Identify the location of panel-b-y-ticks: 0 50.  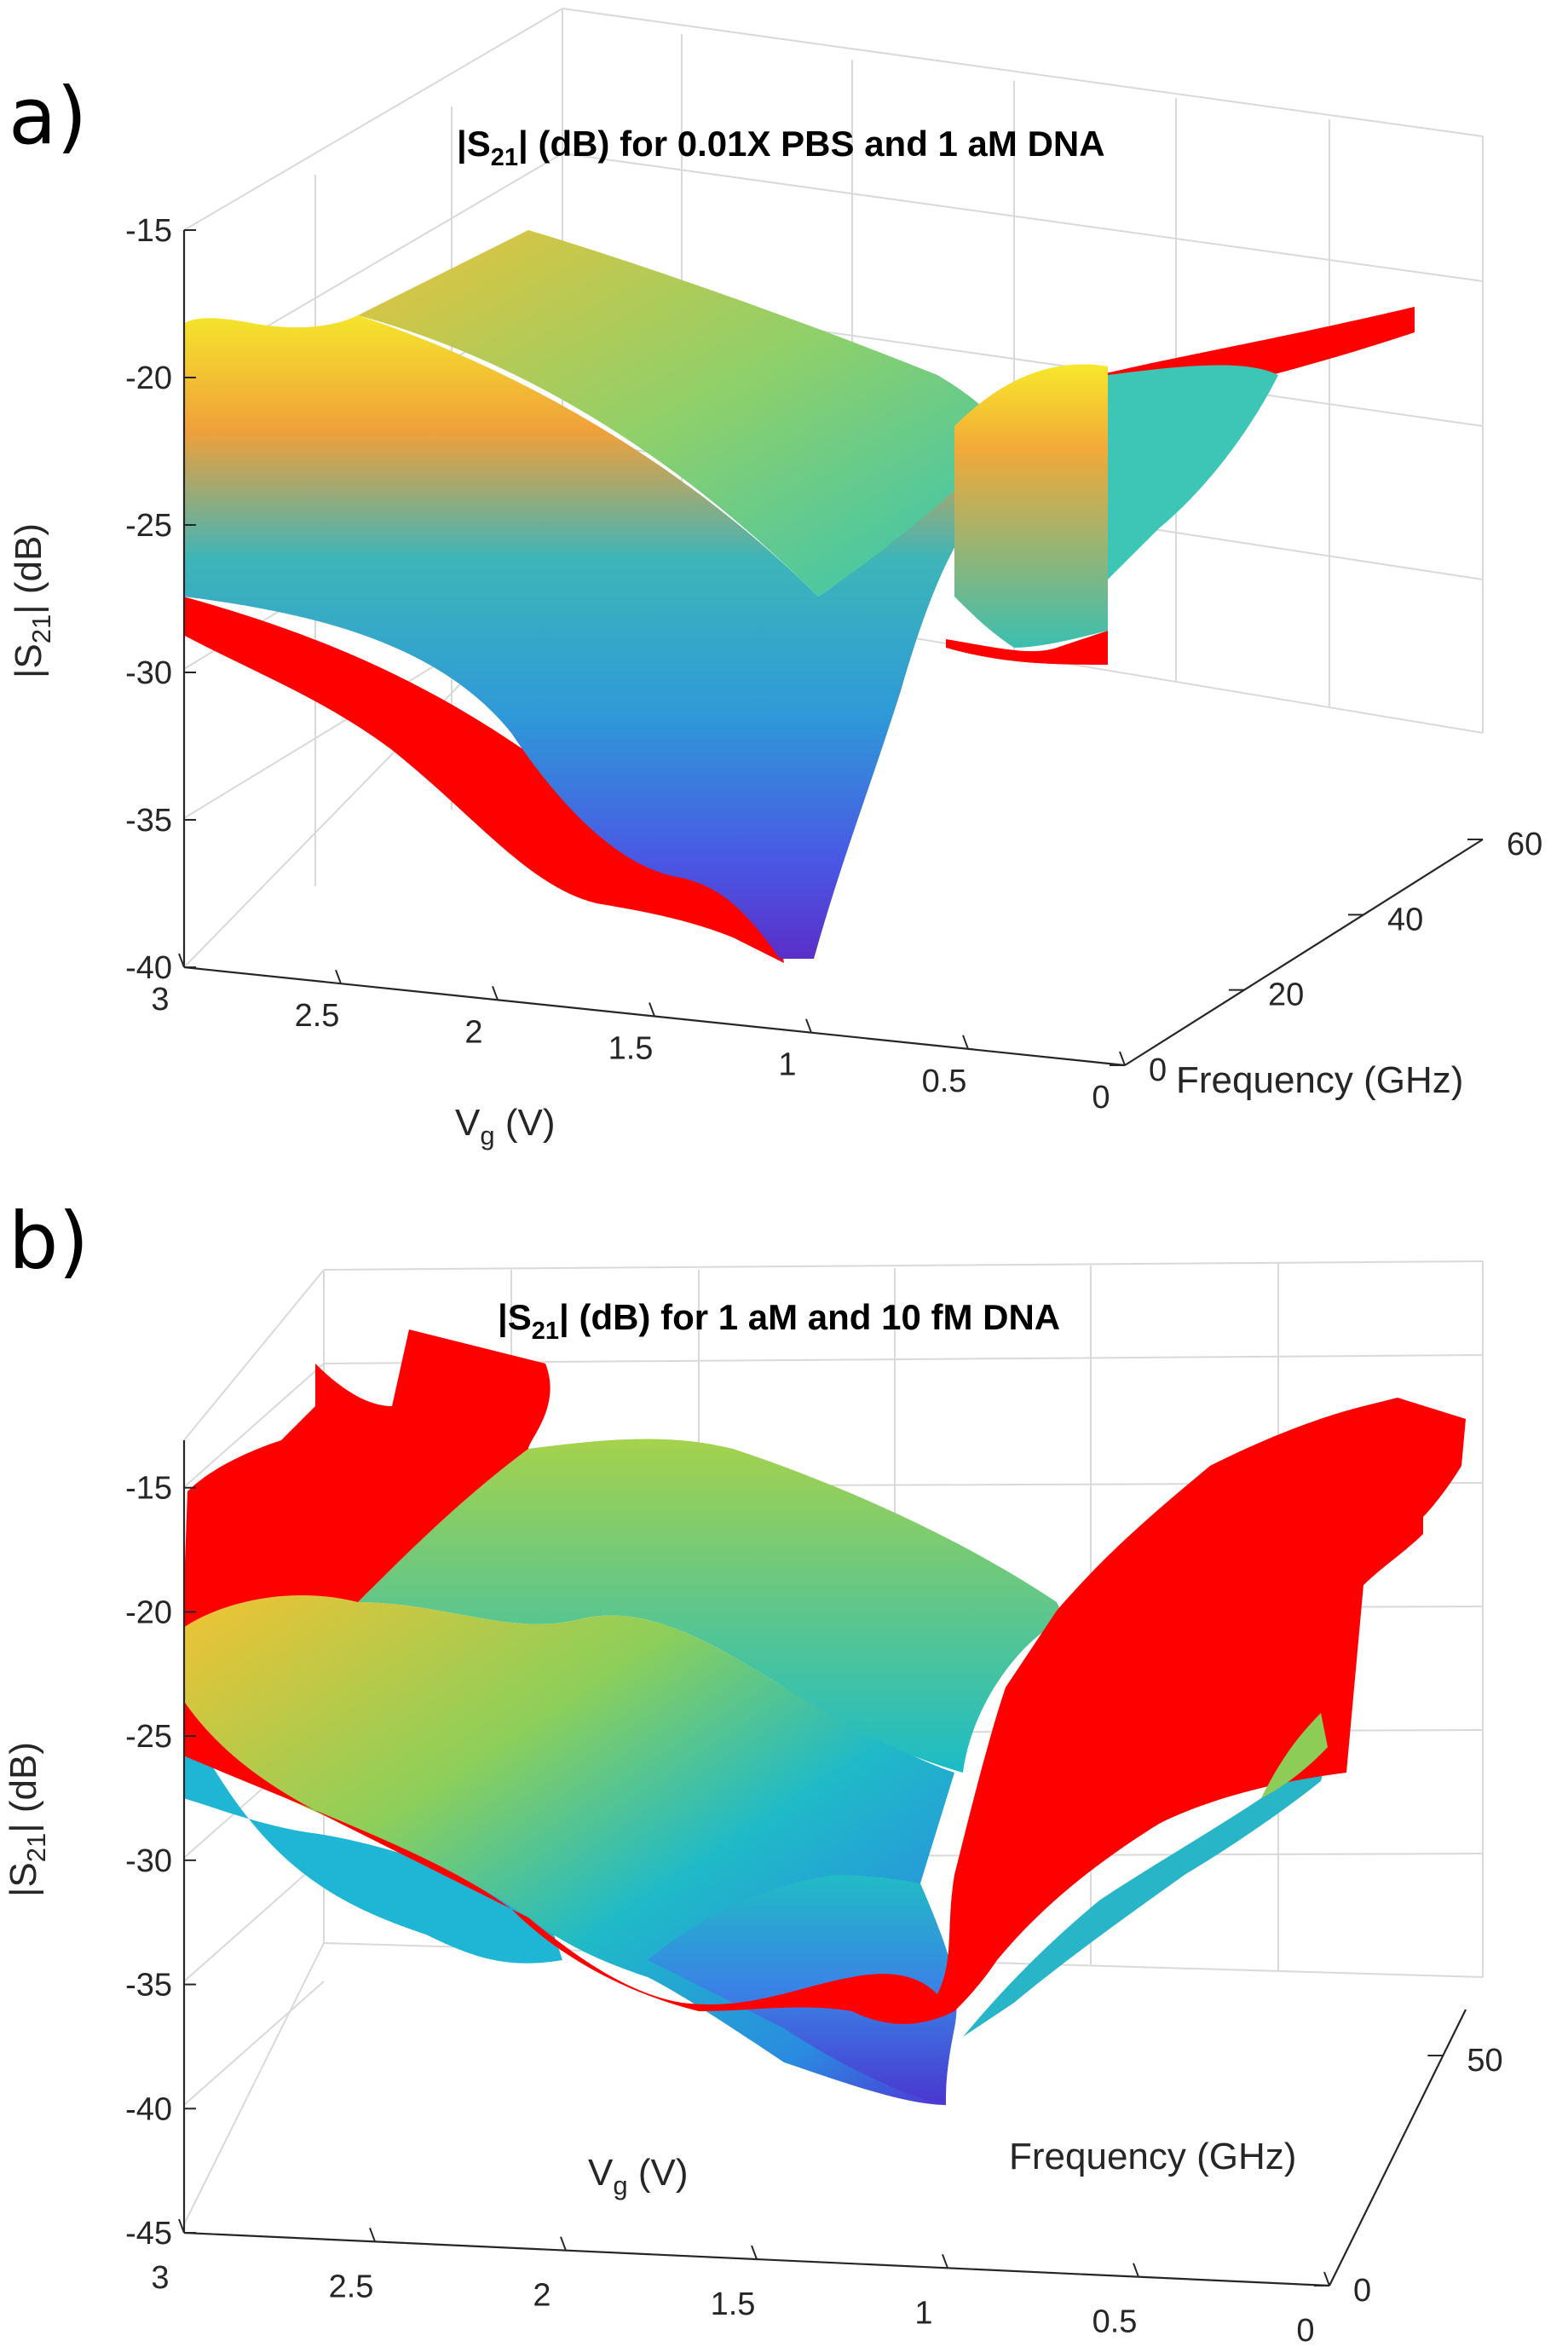
(1409, 2176).